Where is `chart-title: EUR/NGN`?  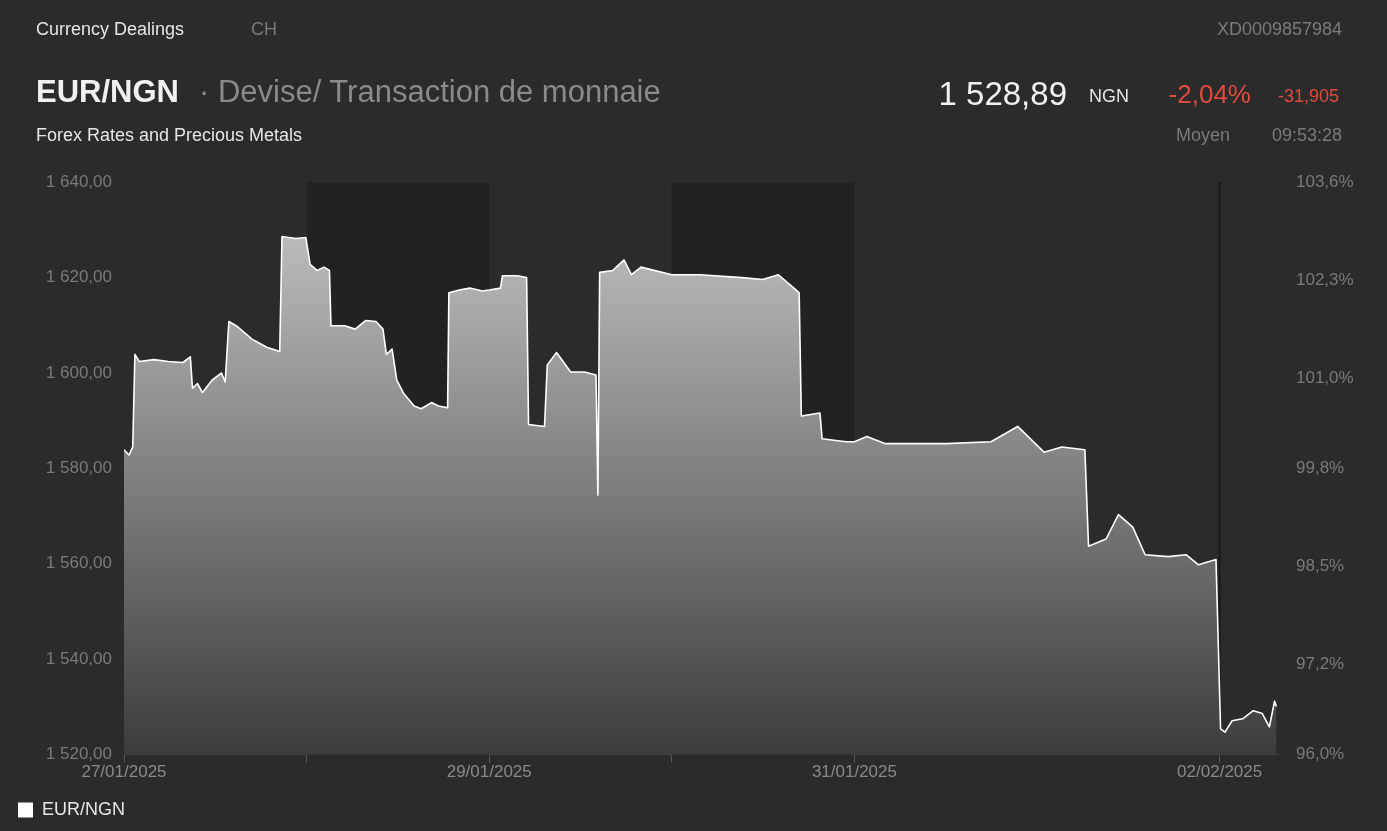 chart-title: EUR/NGN is located at coordinates (107, 92).